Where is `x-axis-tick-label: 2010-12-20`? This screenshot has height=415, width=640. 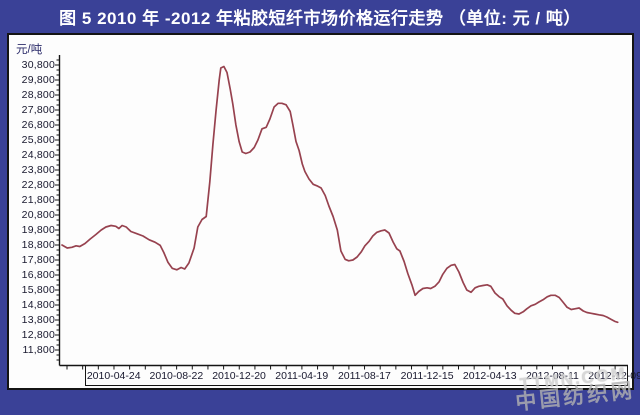 x-axis-tick-label: 2010-12-20 is located at coordinates (239, 376).